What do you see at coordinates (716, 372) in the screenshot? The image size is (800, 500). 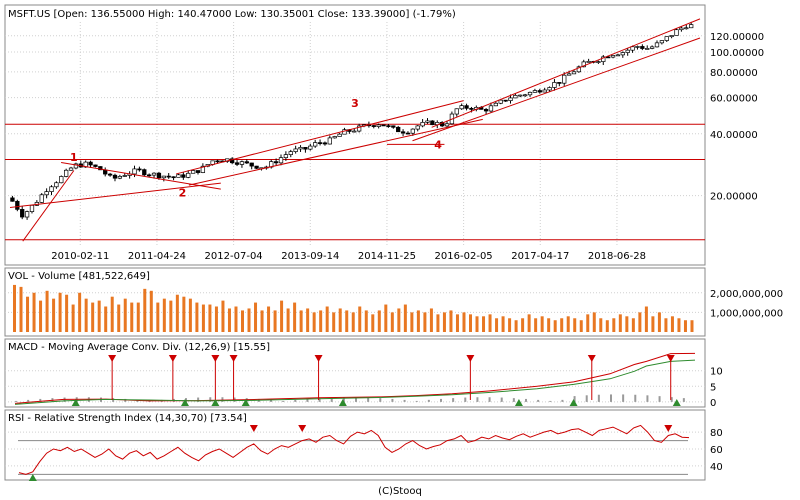 I see `macd-y-tick: 10` at bounding box center [716, 372].